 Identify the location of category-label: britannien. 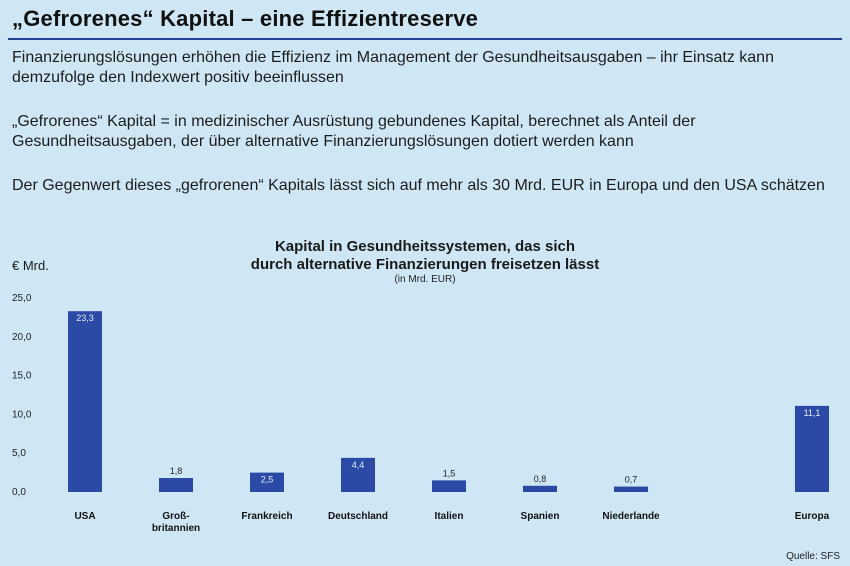
(176, 528).